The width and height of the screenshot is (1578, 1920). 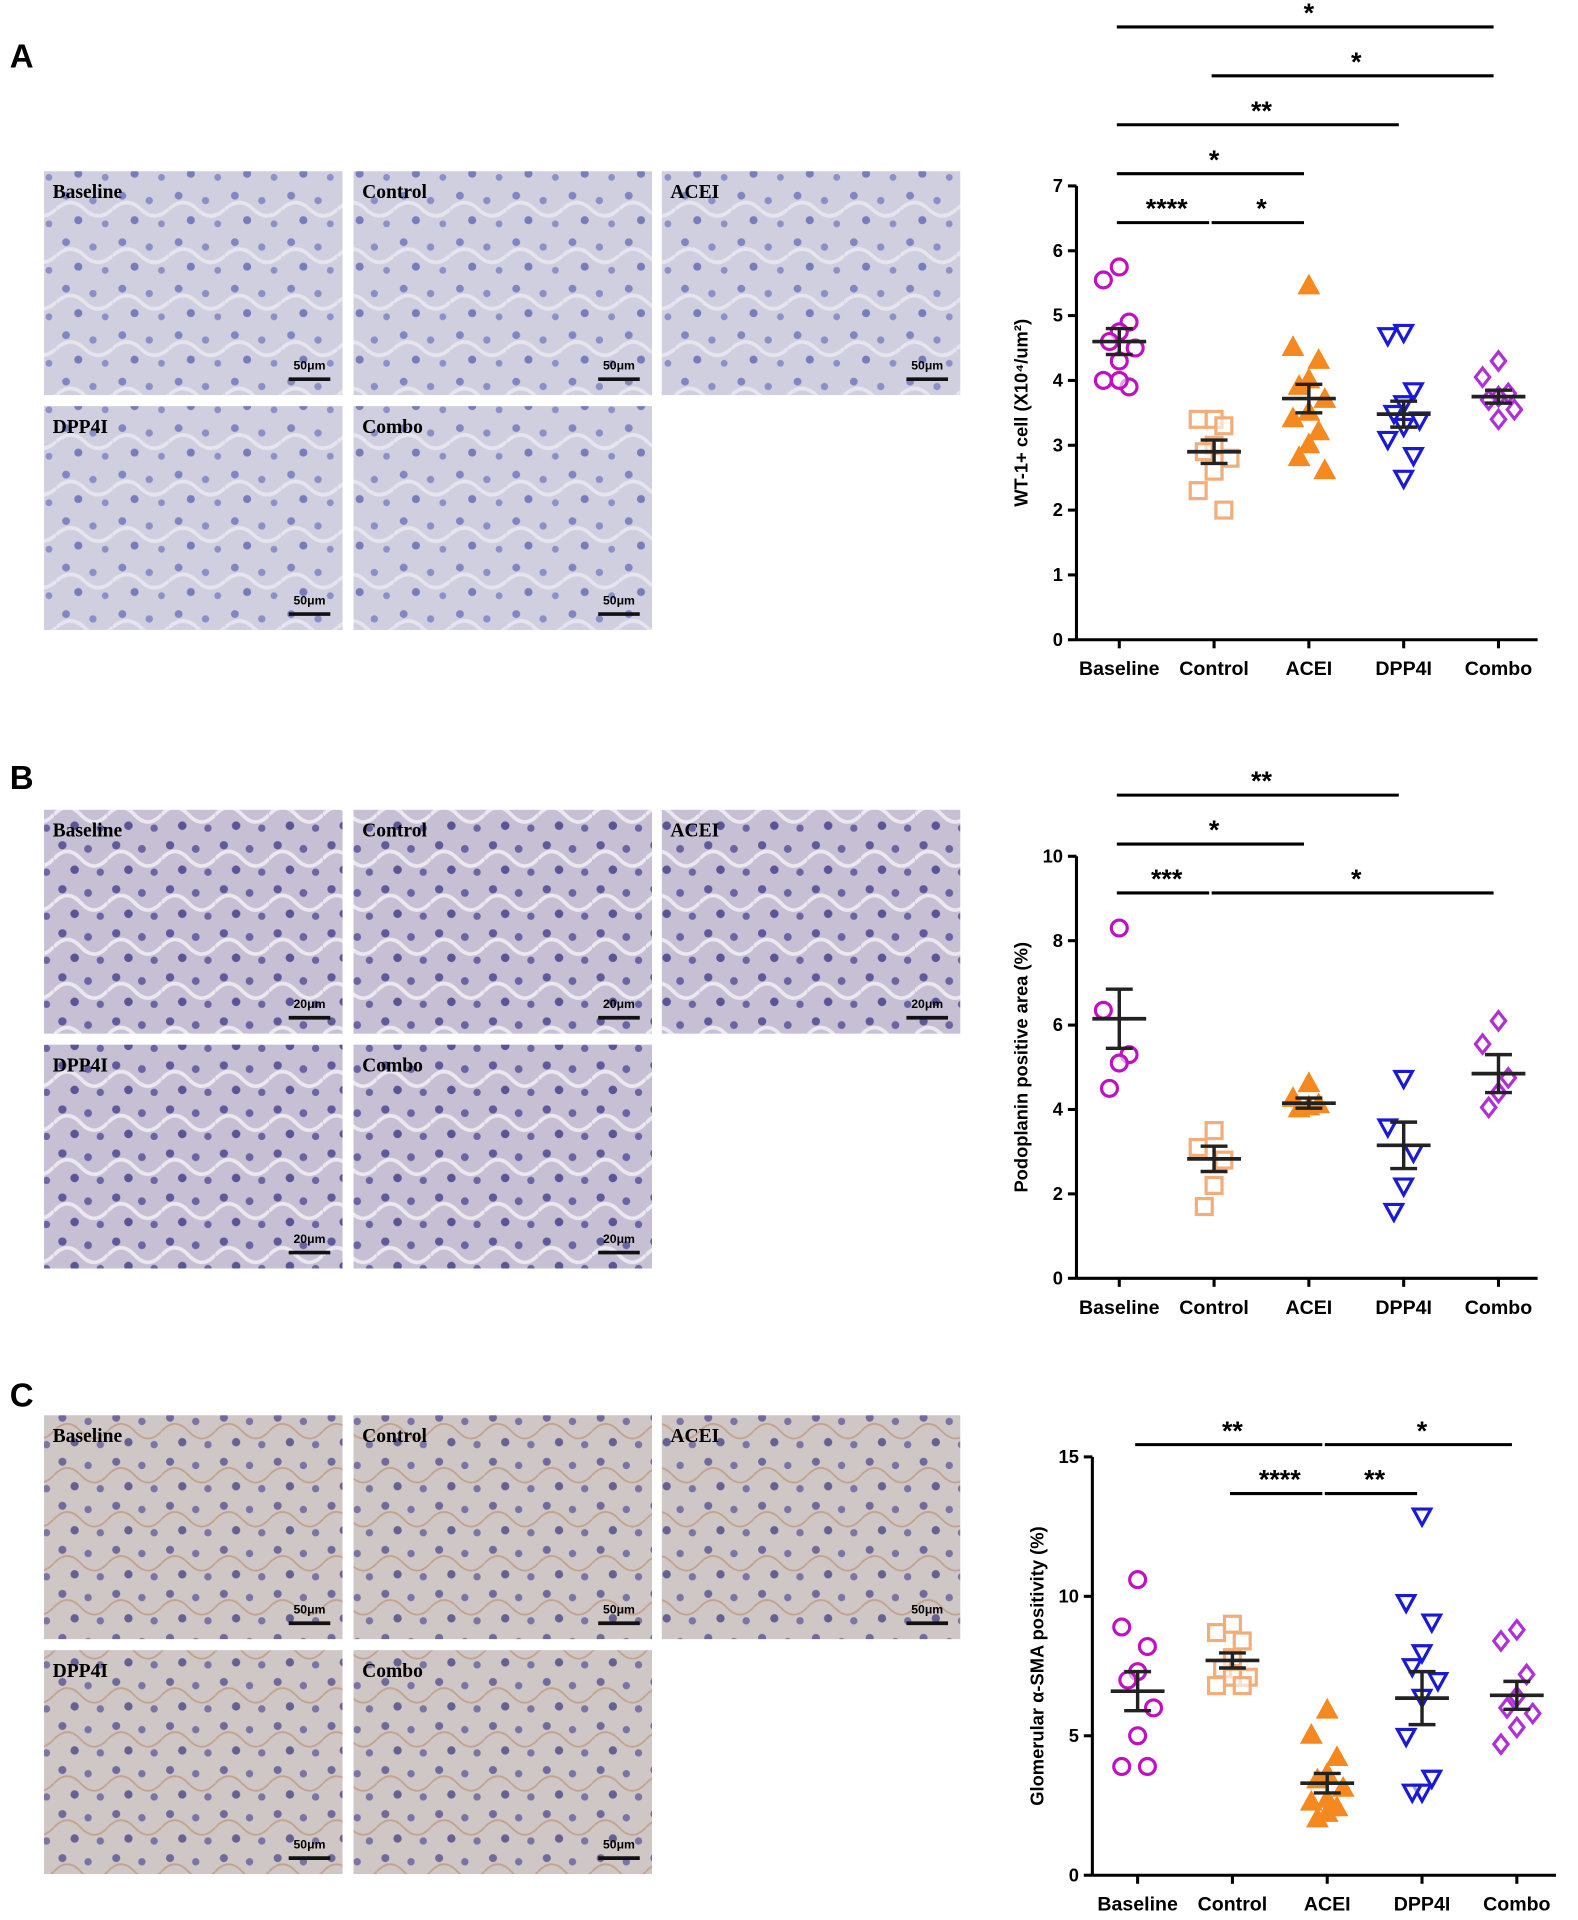 What do you see at coordinates (1058, 185) in the screenshot?
I see `y-tick-label: 7` at bounding box center [1058, 185].